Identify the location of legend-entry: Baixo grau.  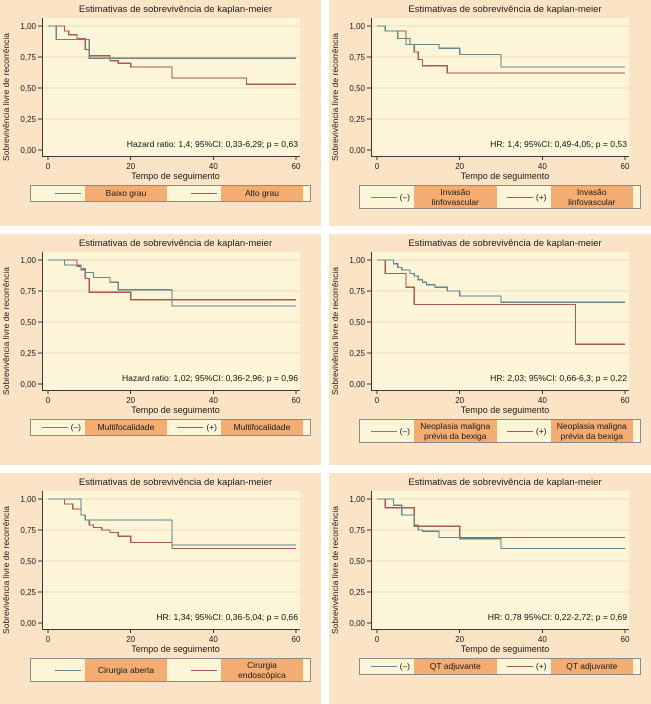
(99, 193).